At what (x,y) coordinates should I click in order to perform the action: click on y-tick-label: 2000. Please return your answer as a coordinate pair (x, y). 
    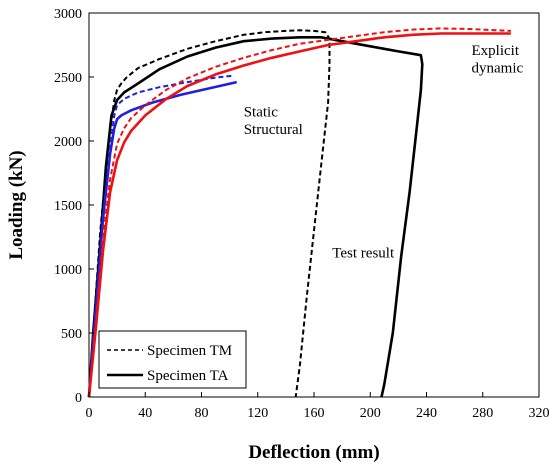
    Looking at the image, I should click on (68, 142).